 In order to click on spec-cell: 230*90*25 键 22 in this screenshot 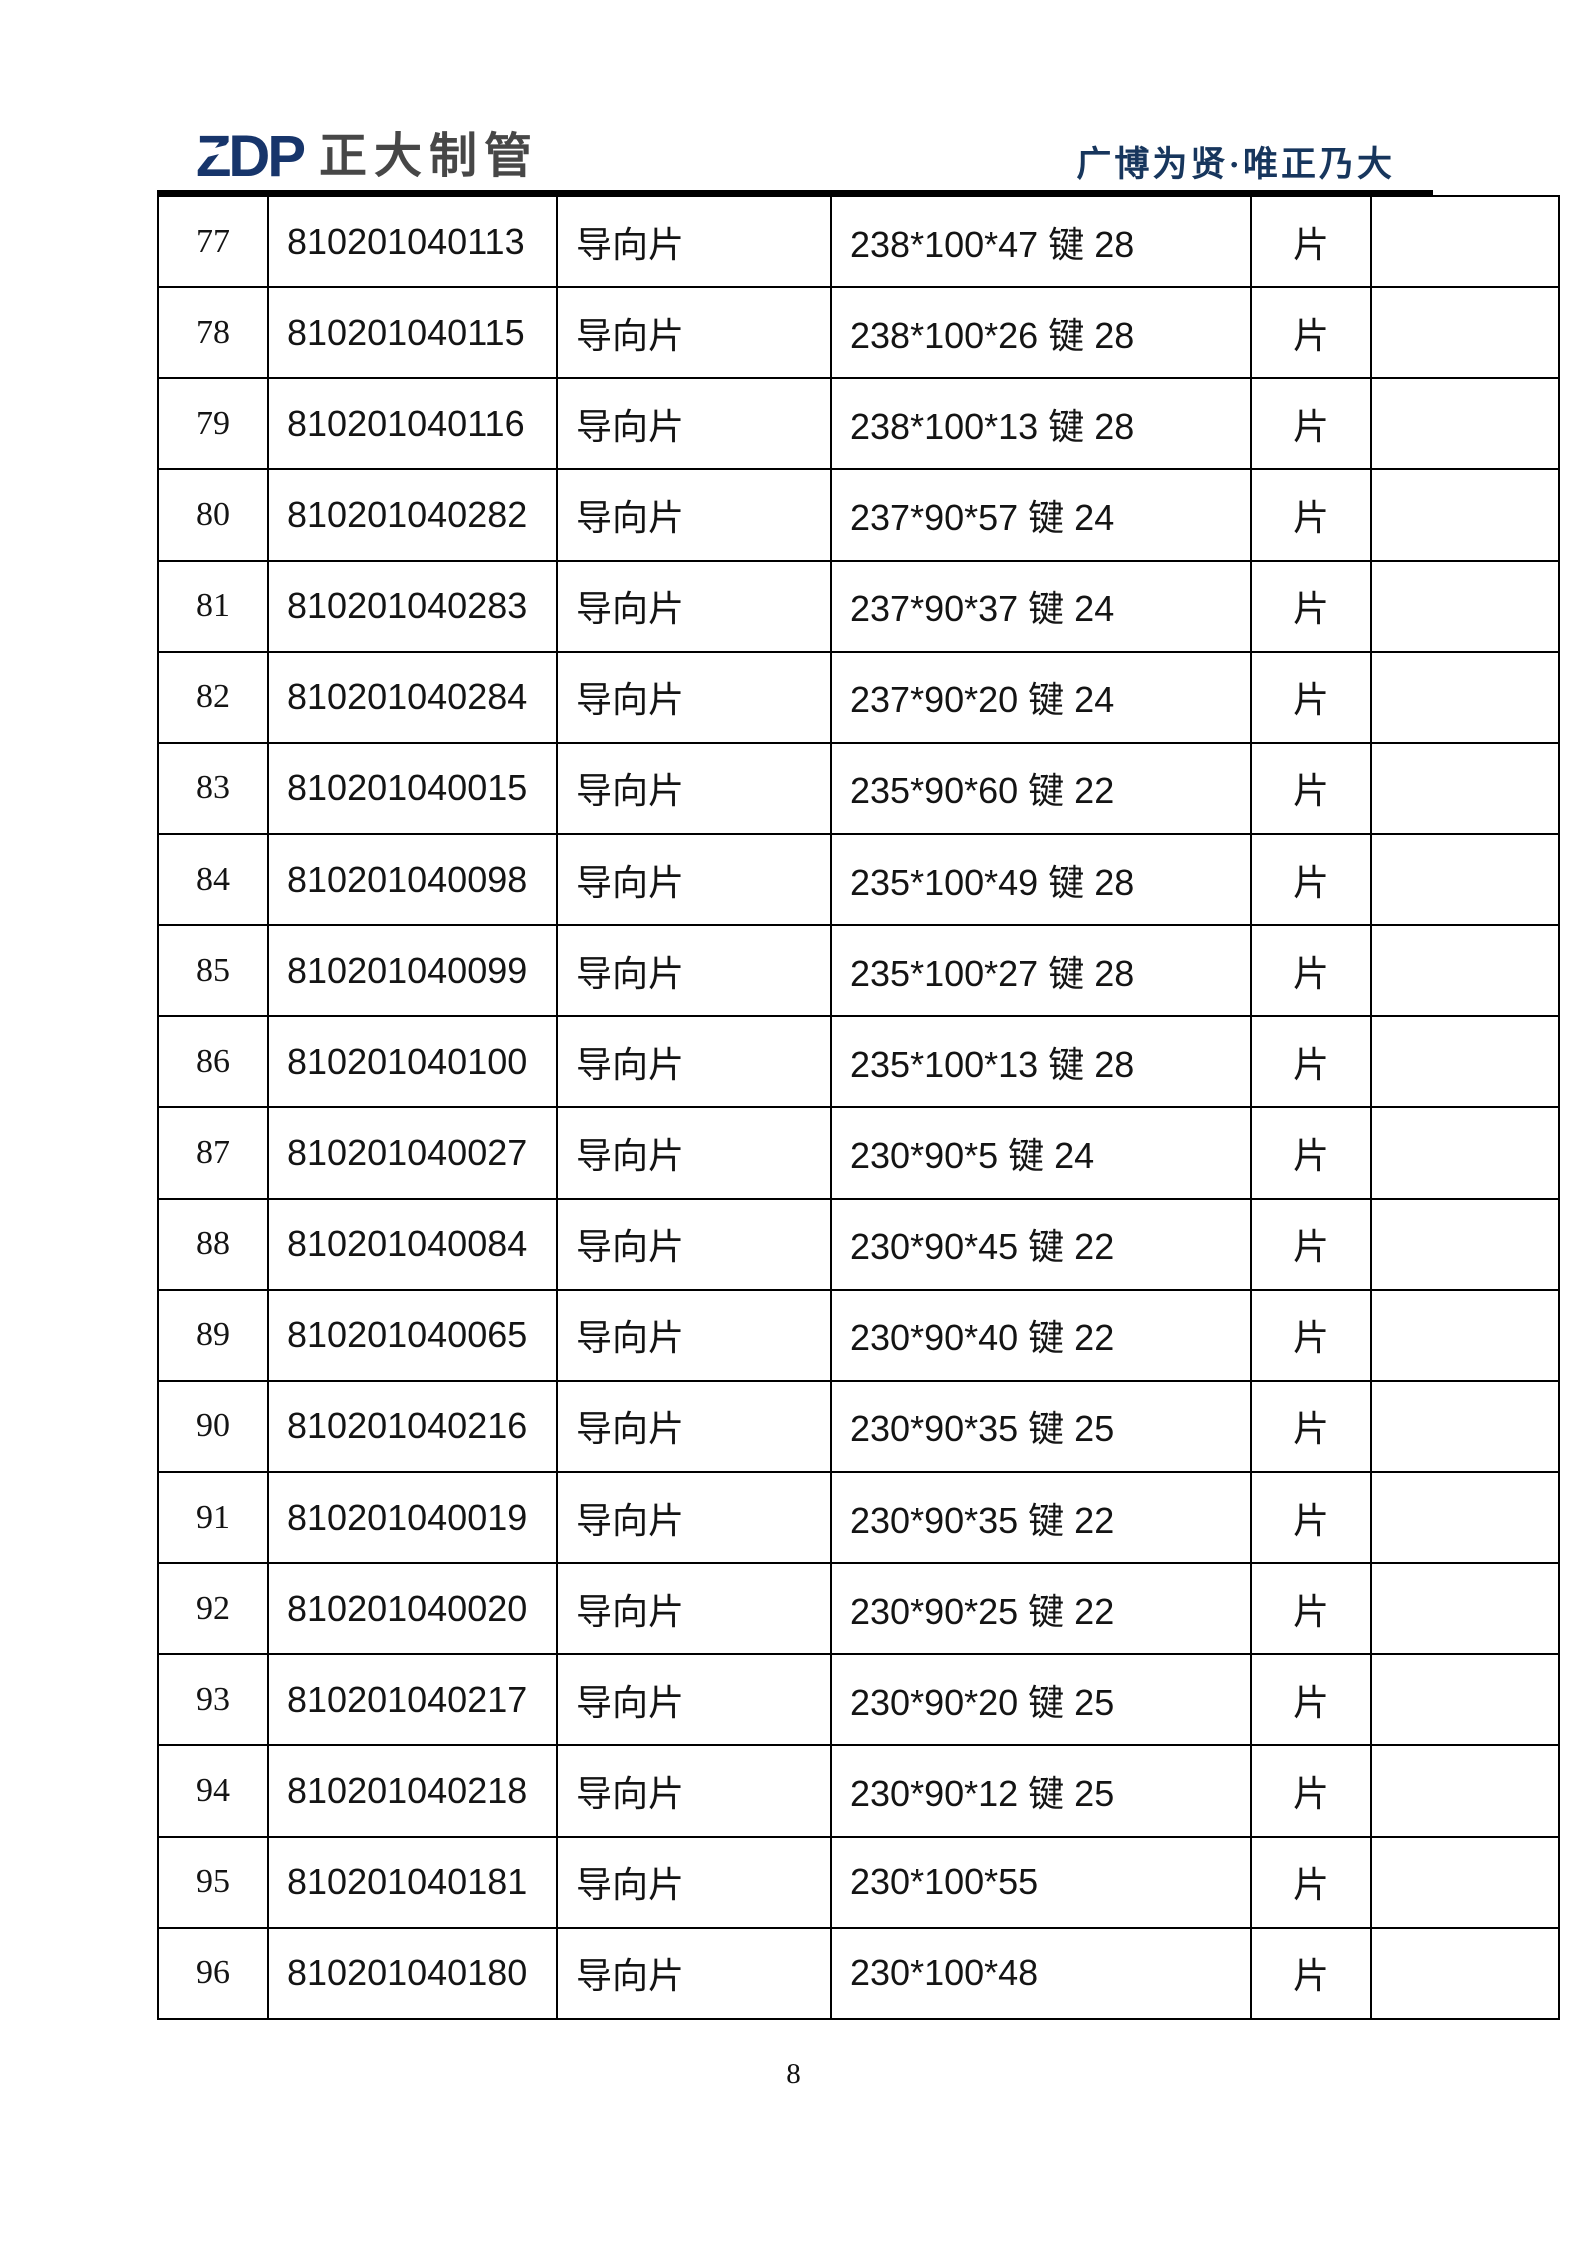, I will do `click(1041, 1609)`.